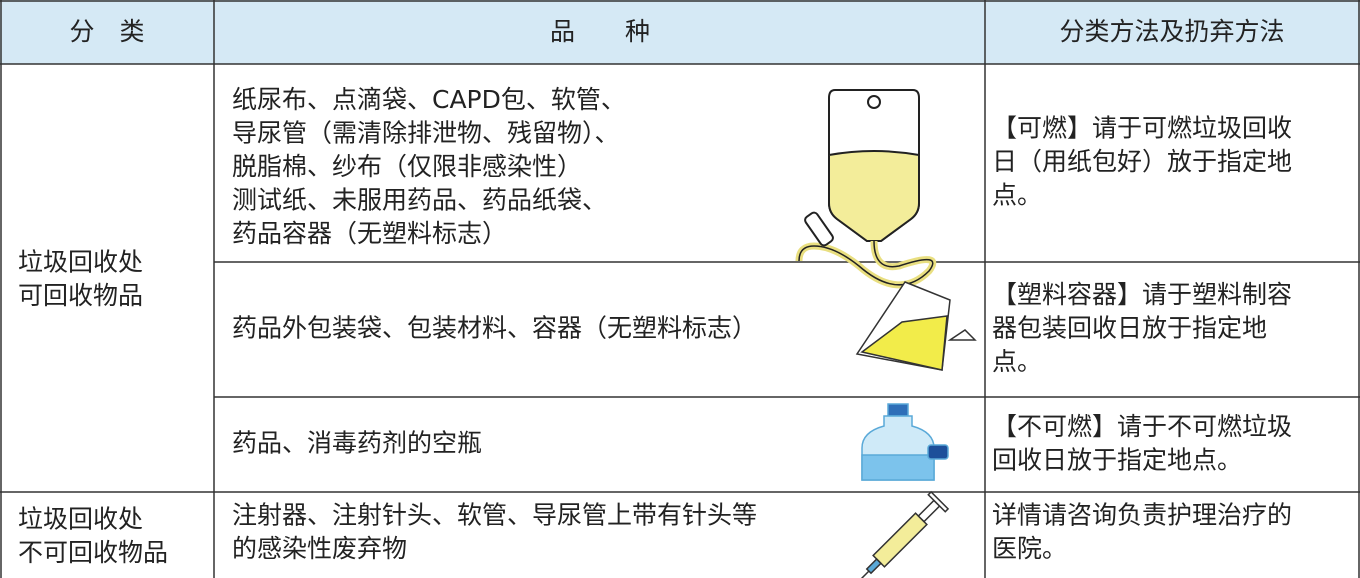 The height and width of the screenshot is (578, 1360). Describe the element at coordinates (357, 443) in the screenshot. I see `kind-text: 药品、消毒药剂的空瓶` at that location.